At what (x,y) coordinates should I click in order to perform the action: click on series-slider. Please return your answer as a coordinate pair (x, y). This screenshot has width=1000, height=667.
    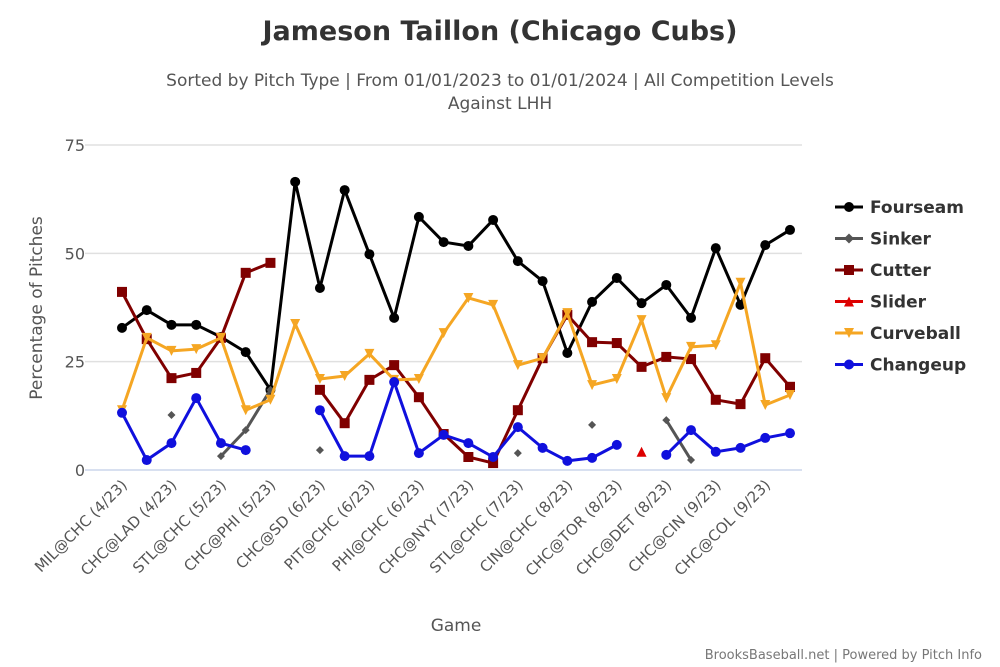
    Looking at the image, I should click on (641, 451).